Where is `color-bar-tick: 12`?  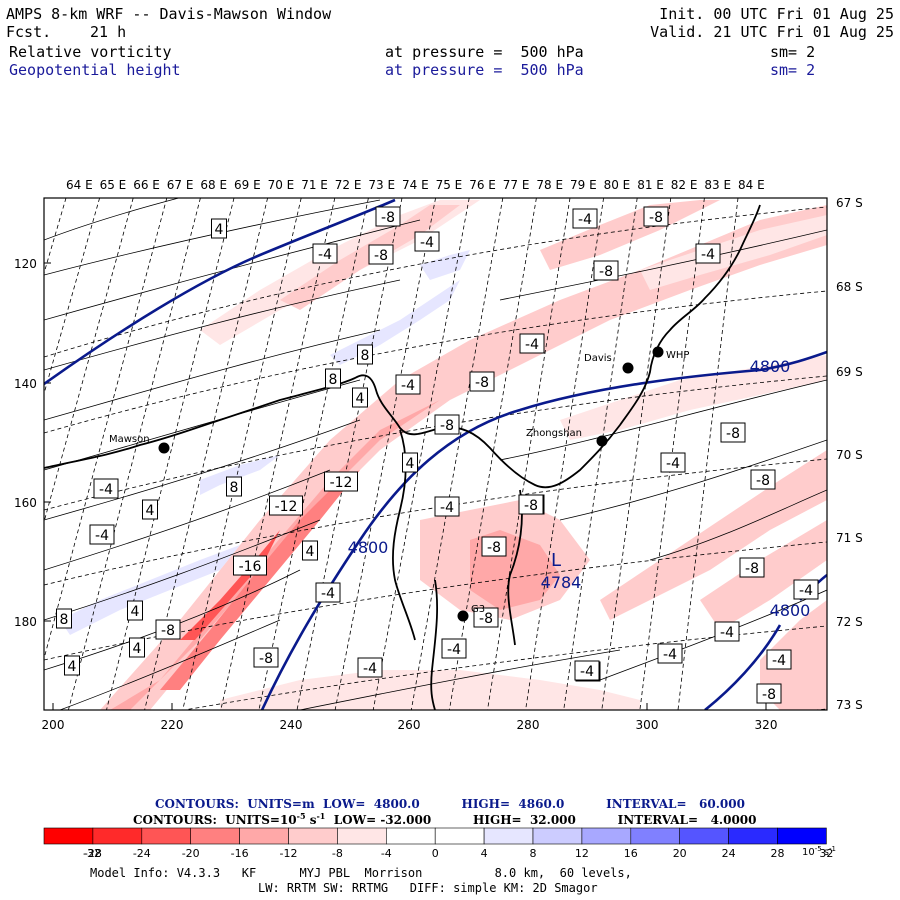
color-bar-tick: 12 is located at coordinates (582, 853).